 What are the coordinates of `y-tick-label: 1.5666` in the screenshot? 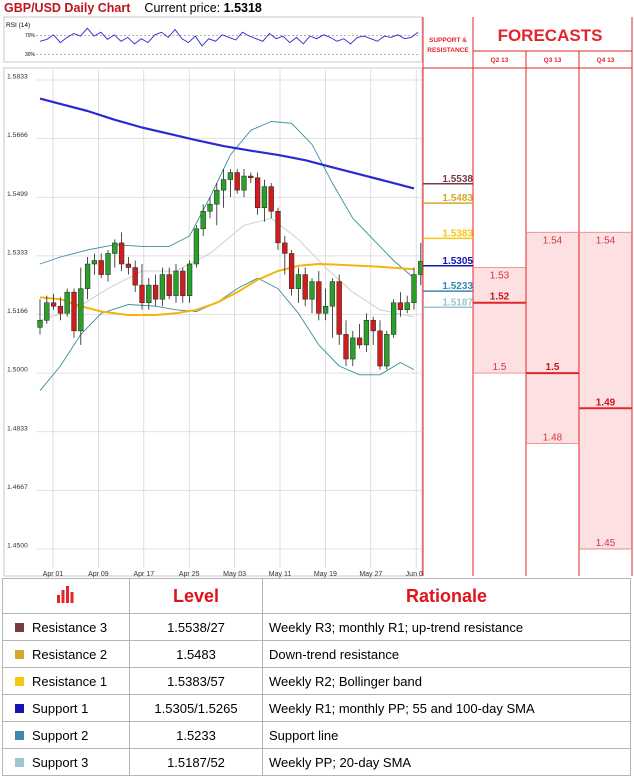 It's located at (17, 135).